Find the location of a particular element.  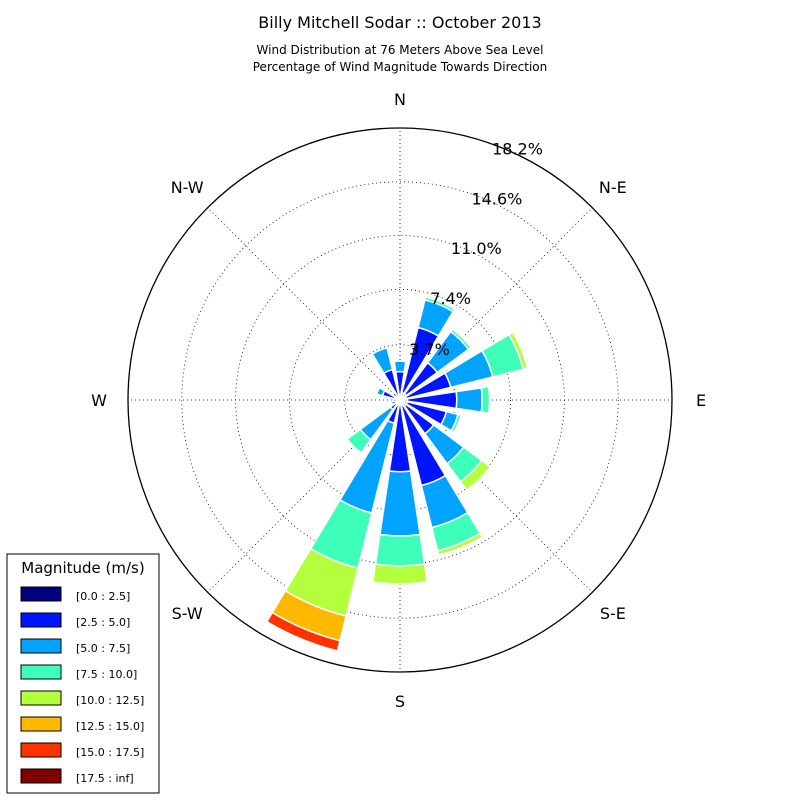

radial-tick-labels: 3.7% 7.4% 11.0% 14.6% 18.2% is located at coordinates (476, 249).